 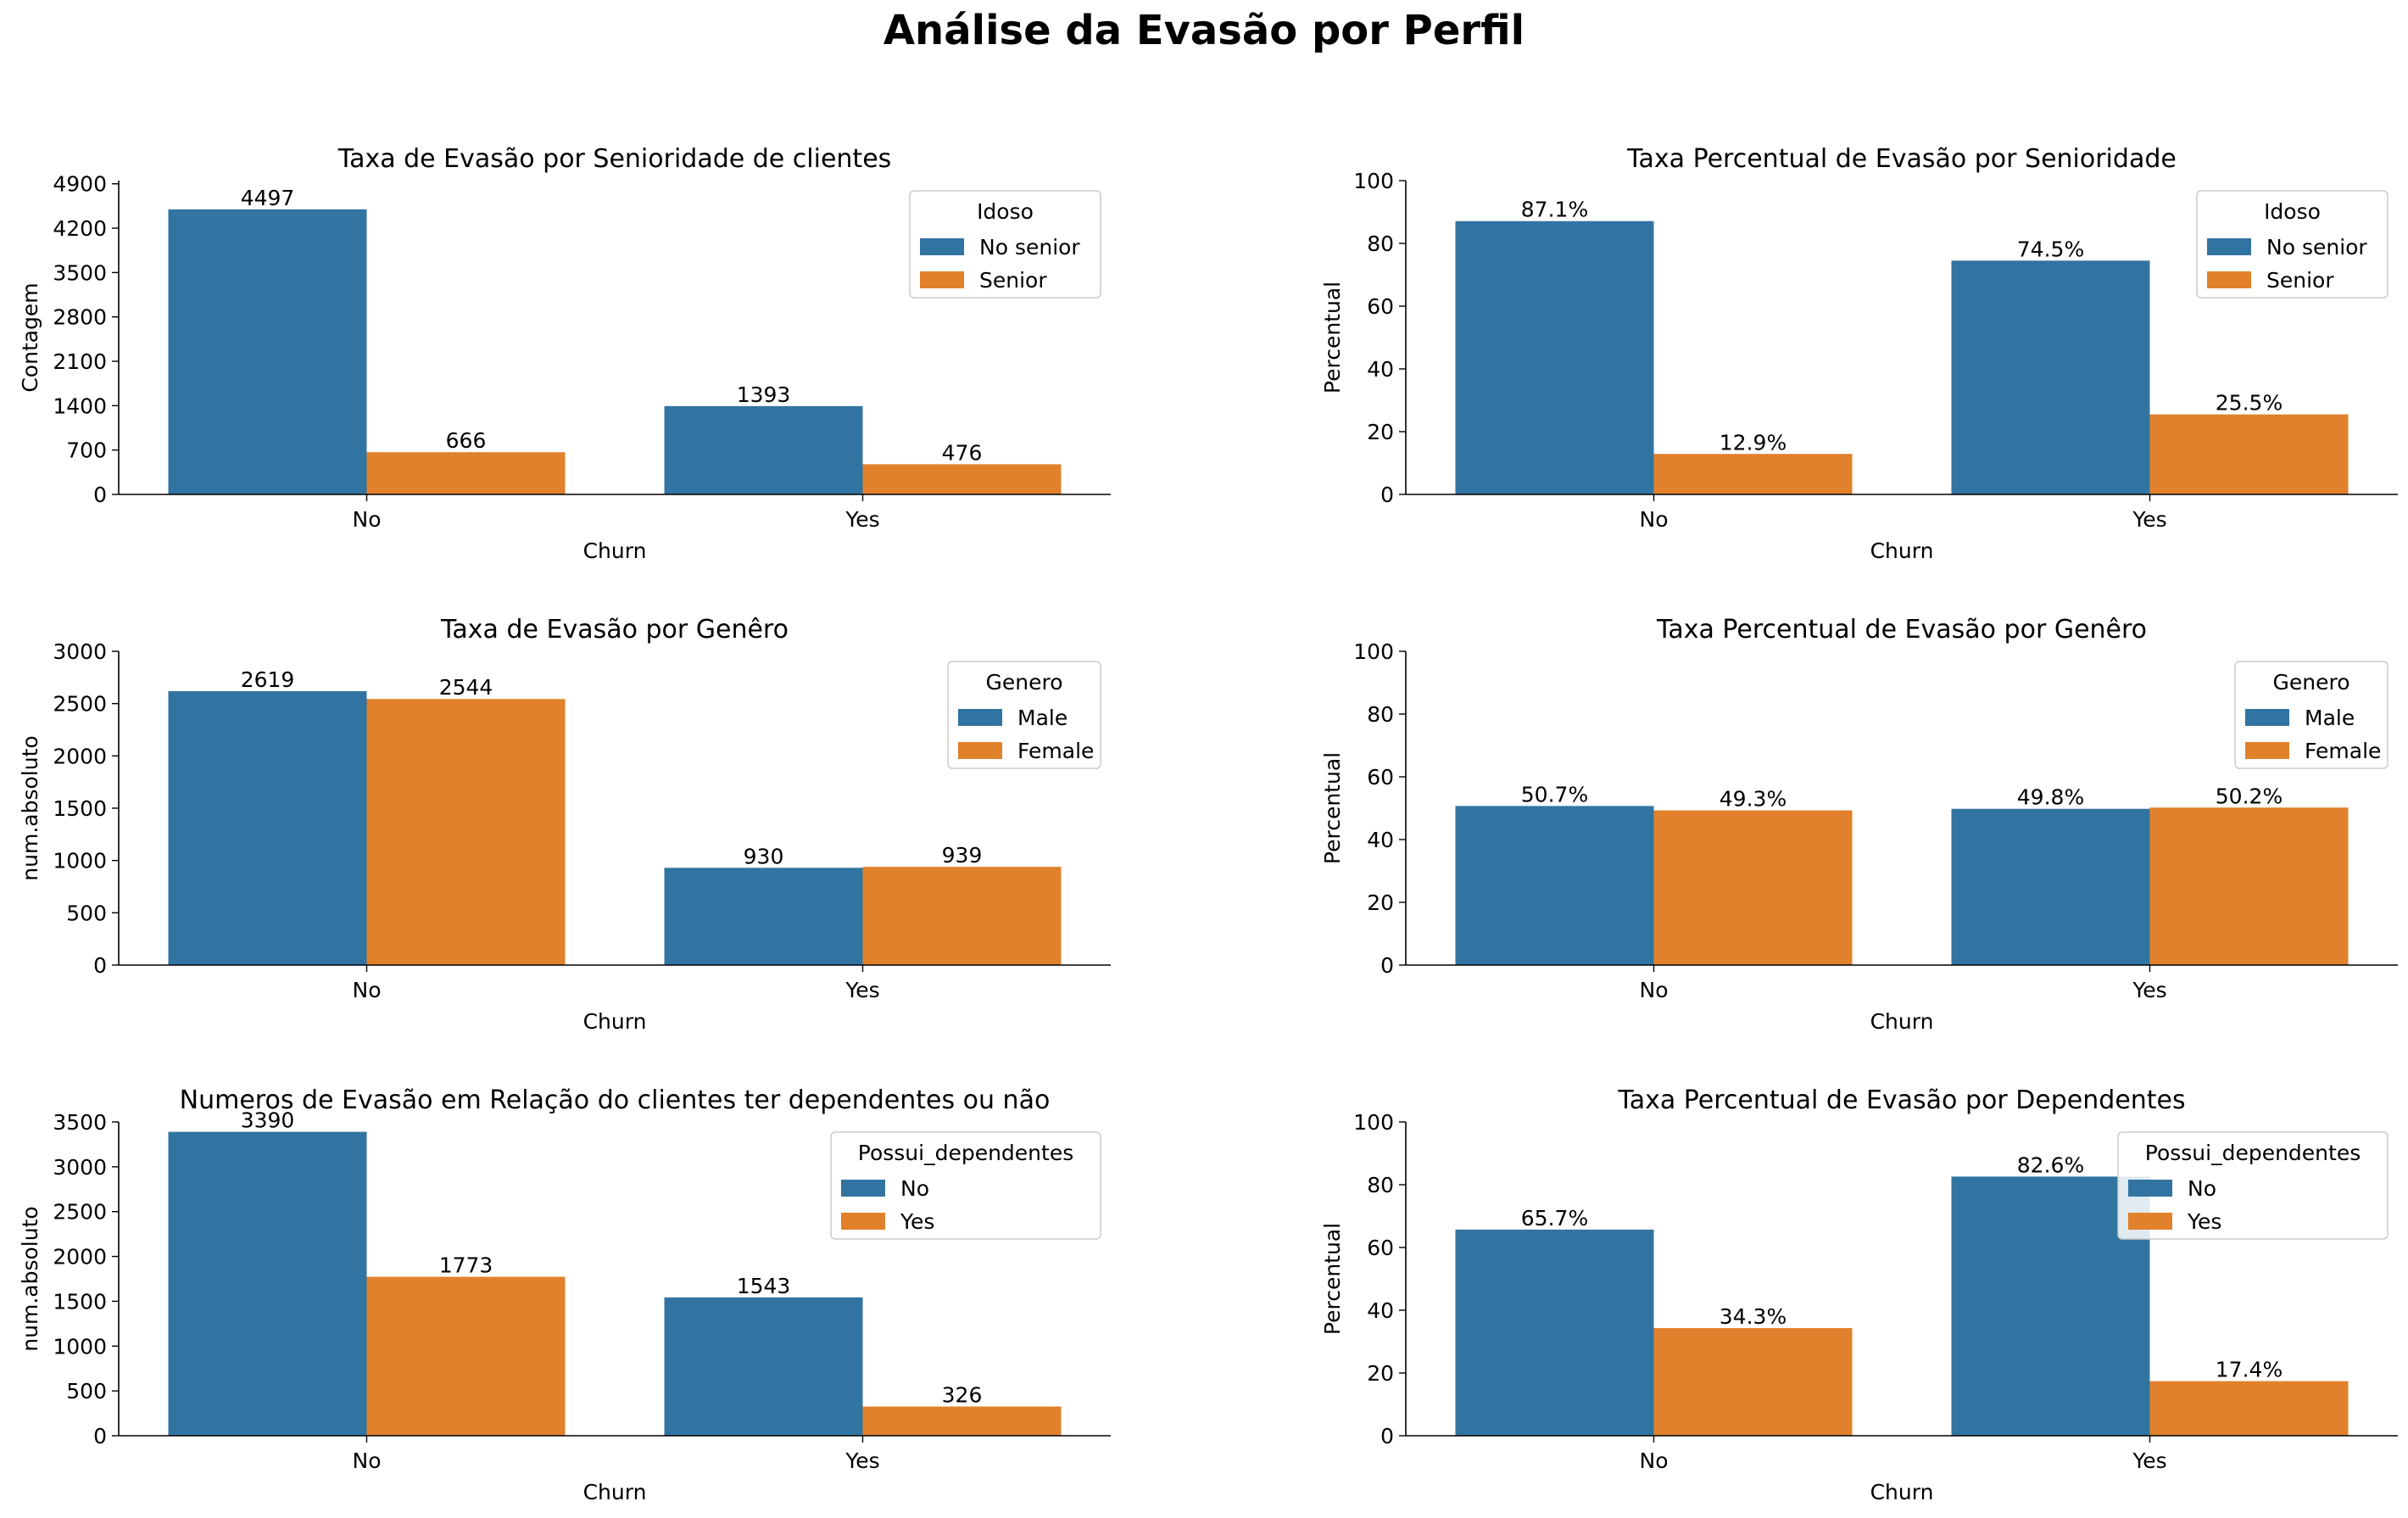 What do you see at coordinates (80, 272) in the screenshot?
I see `y-tick-label: 3500` at bounding box center [80, 272].